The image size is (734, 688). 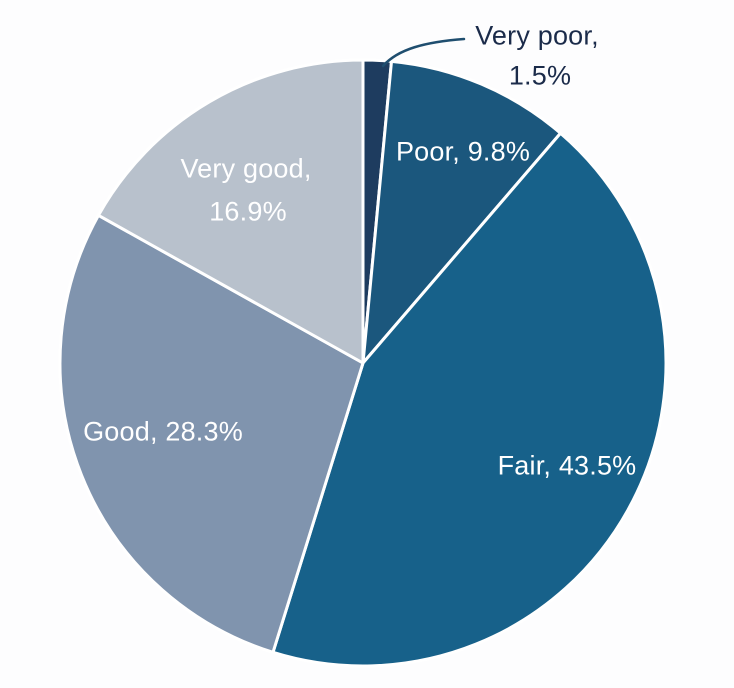 What do you see at coordinates (423, 52) in the screenshot?
I see `very-poor-leader-line` at bounding box center [423, 52].